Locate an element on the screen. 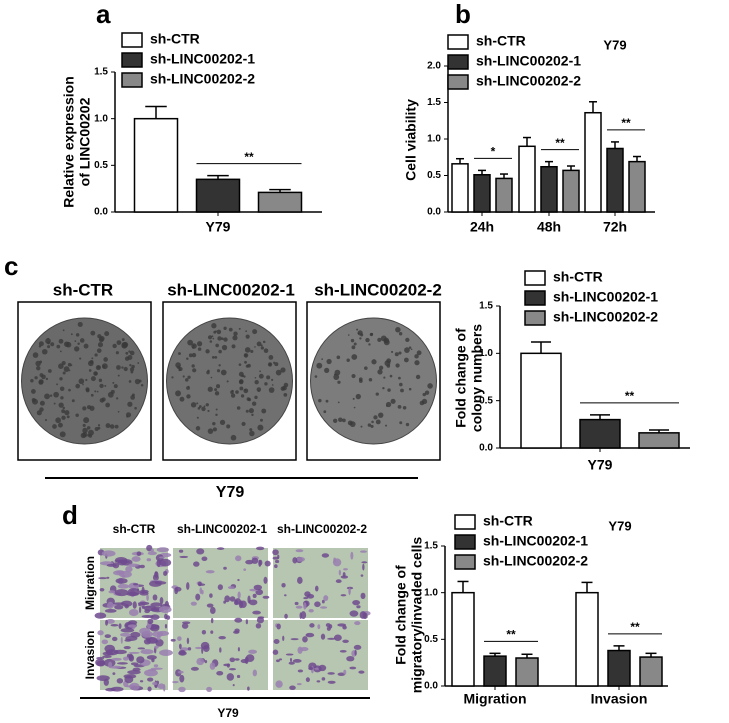 This screenshot has height=723, width=729. image-label: sh-LINC00202-1 is located at coordinates (231, 289).